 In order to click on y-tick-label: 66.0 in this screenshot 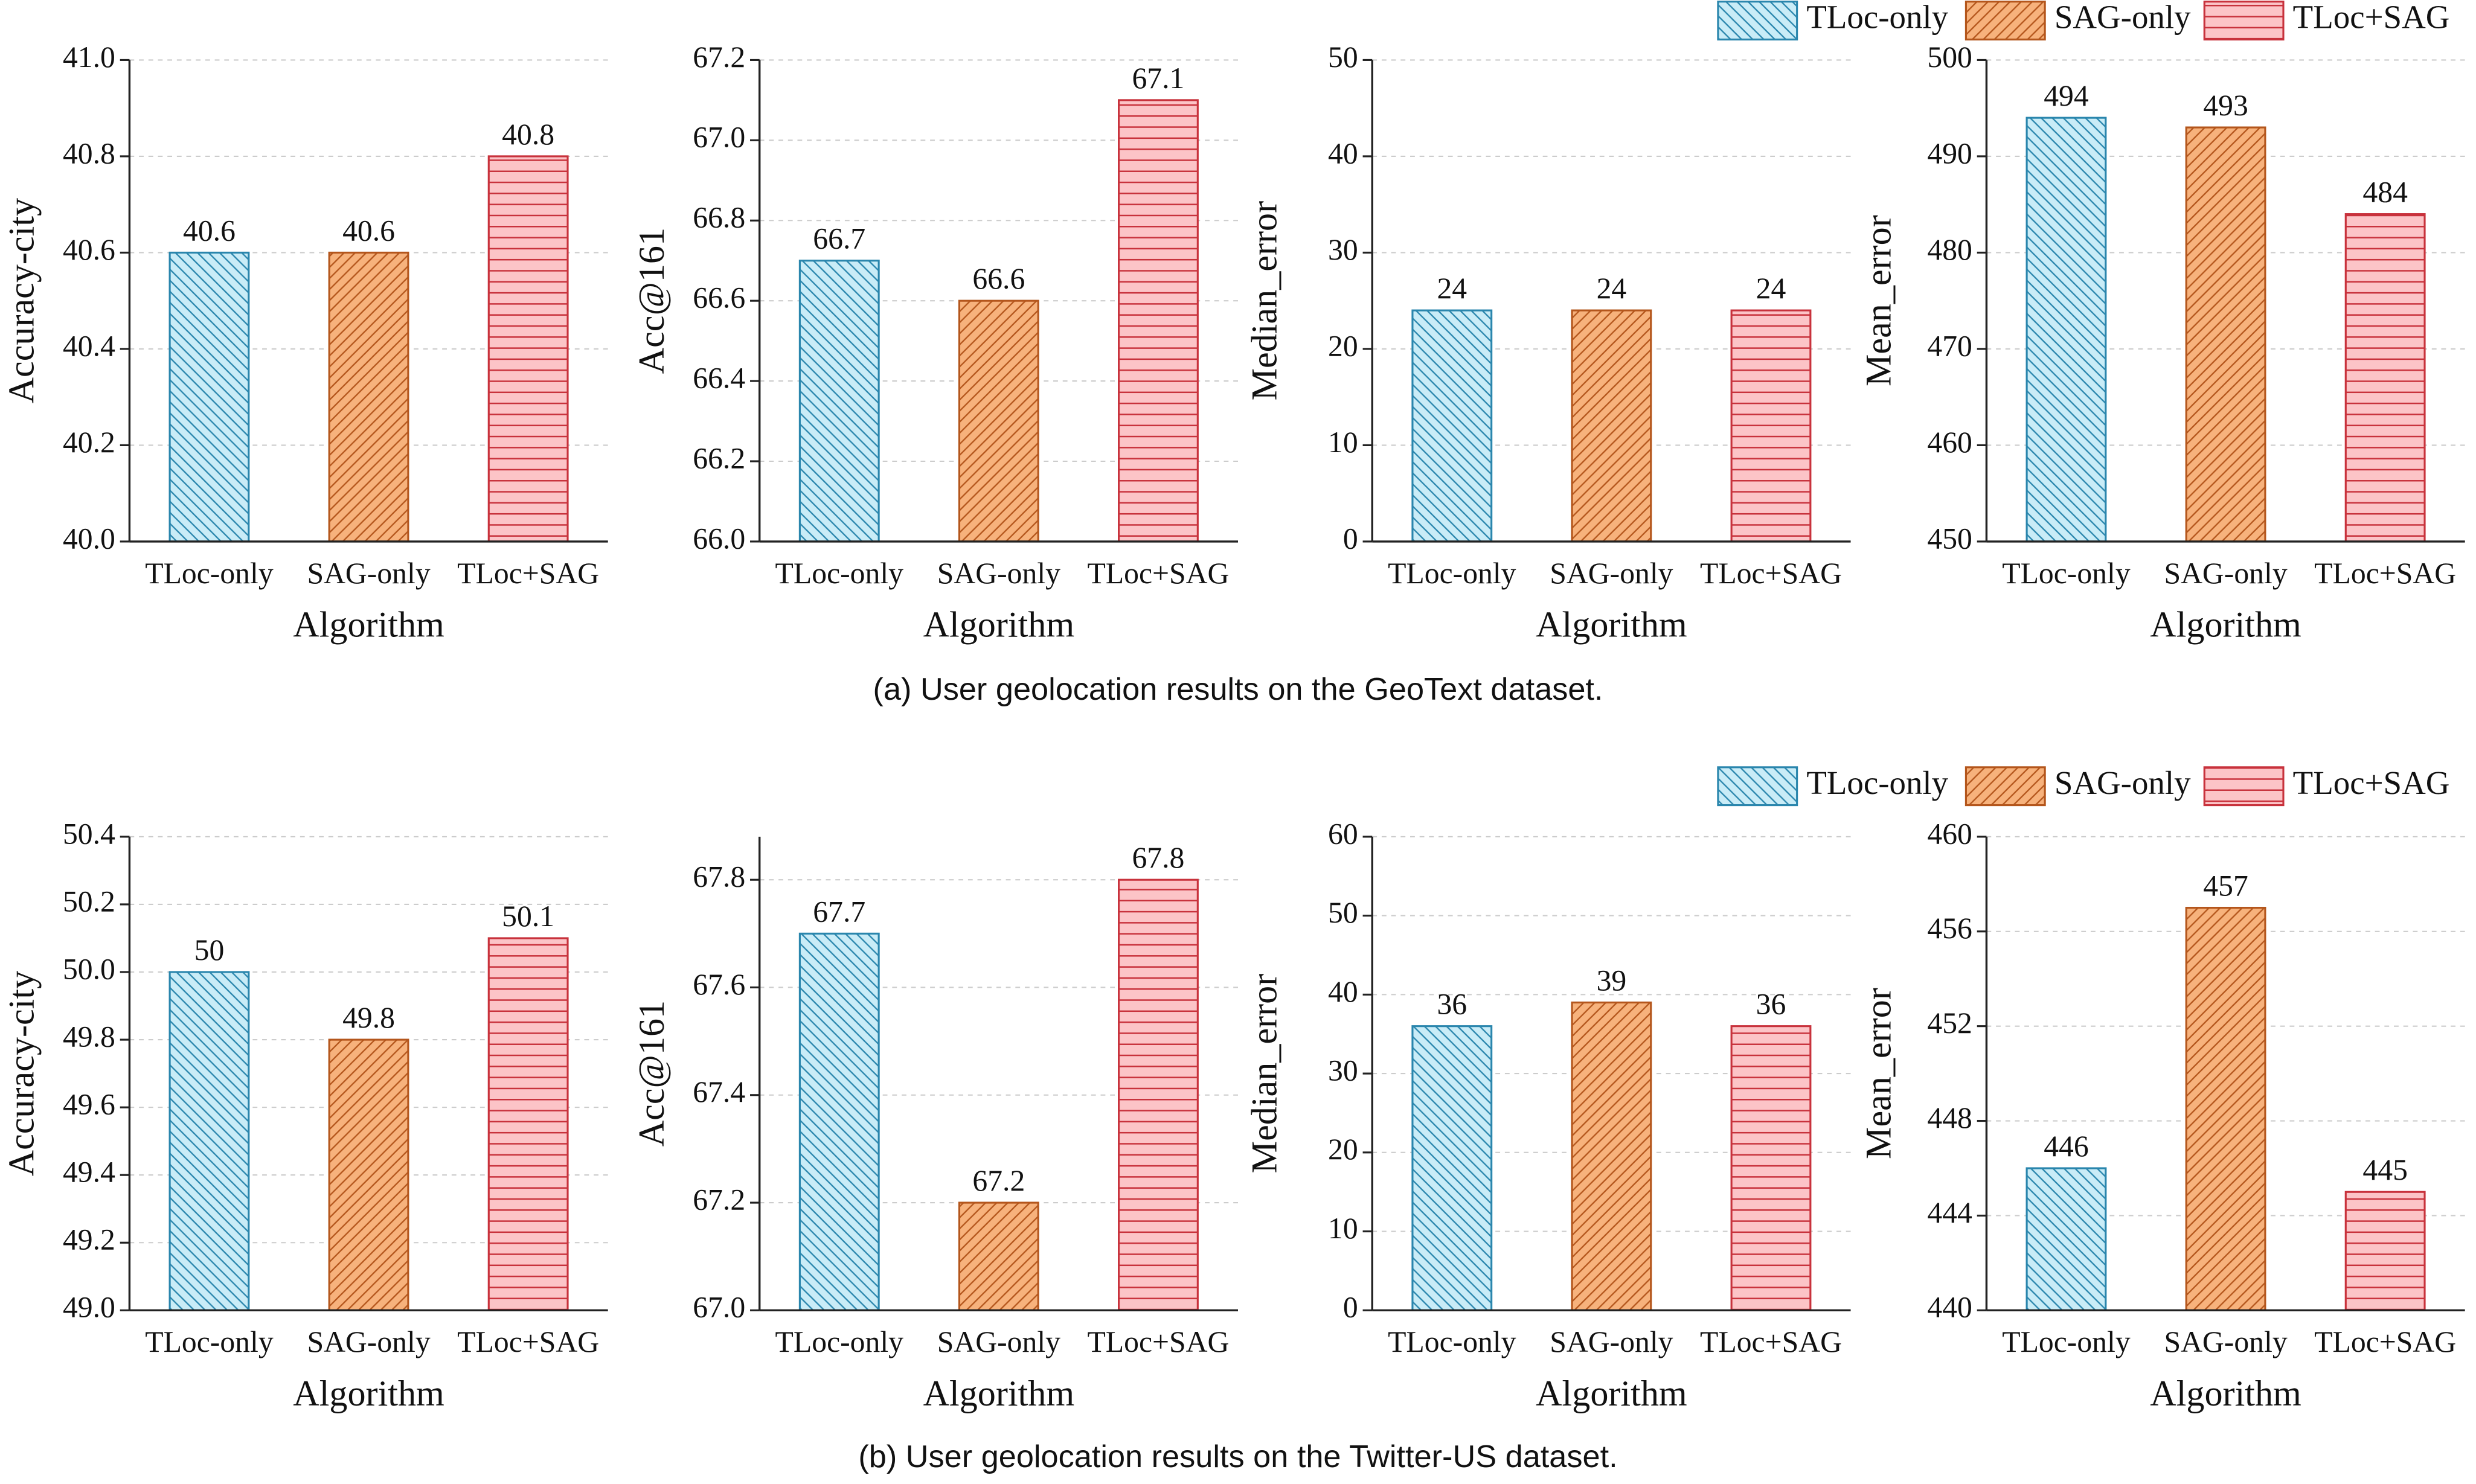, I will do `click(719, 538)`.